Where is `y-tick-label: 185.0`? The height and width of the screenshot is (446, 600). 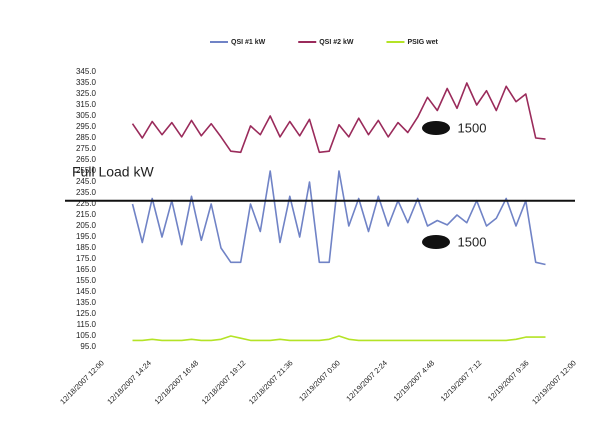
y-tick-label: 185.0 is located at coordinates (86, 247).